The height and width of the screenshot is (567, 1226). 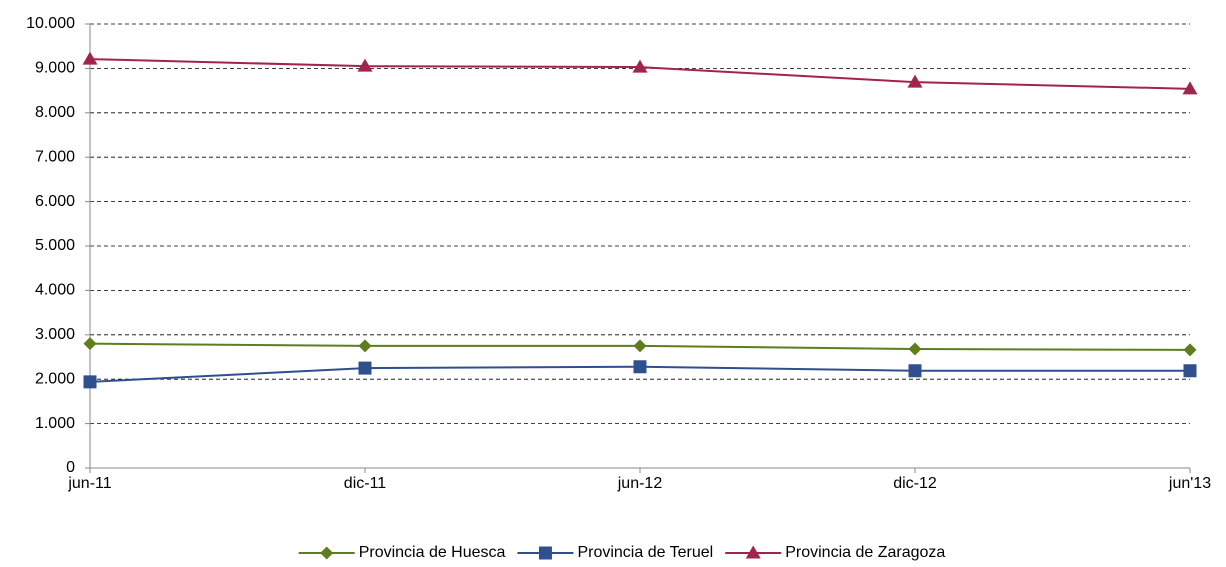 What do you see at coordinates (55, 423) in the screenshot?
I see `y-tick-label: 1.000` at bounding box center [55, 423].